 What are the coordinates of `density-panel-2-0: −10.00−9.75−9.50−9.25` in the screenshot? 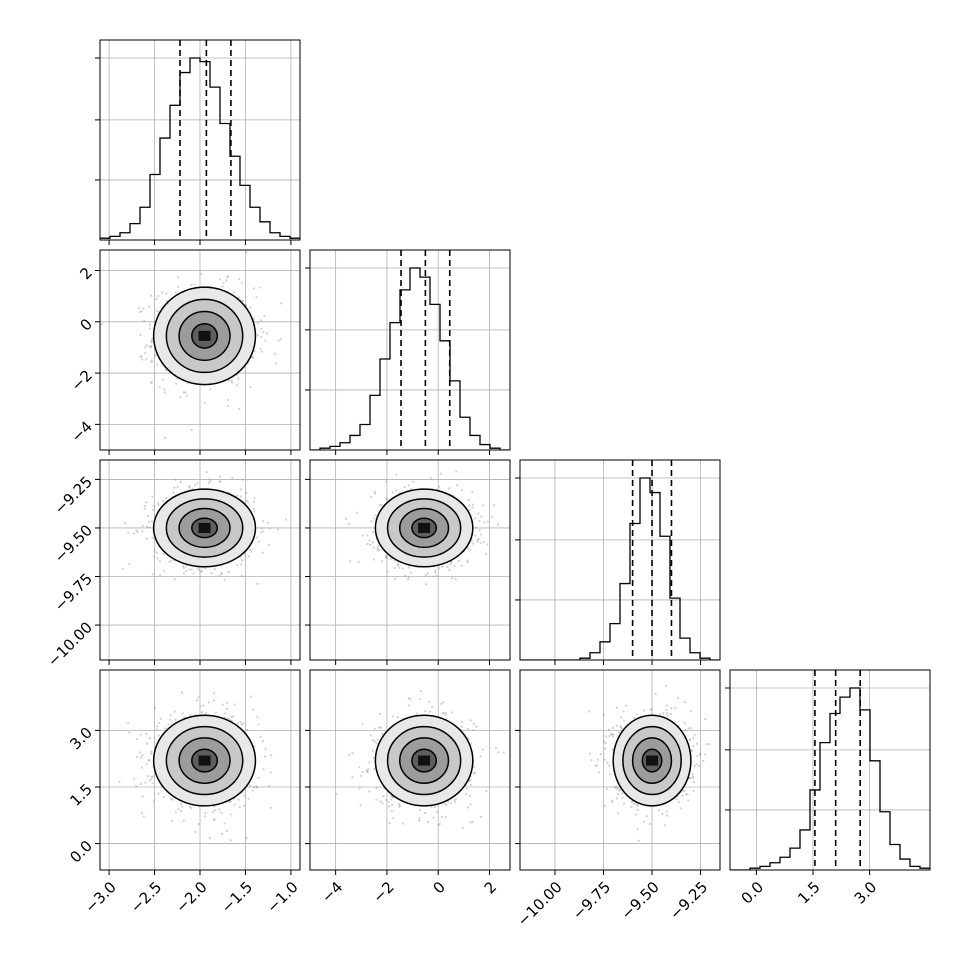 It's located at (172, 564).